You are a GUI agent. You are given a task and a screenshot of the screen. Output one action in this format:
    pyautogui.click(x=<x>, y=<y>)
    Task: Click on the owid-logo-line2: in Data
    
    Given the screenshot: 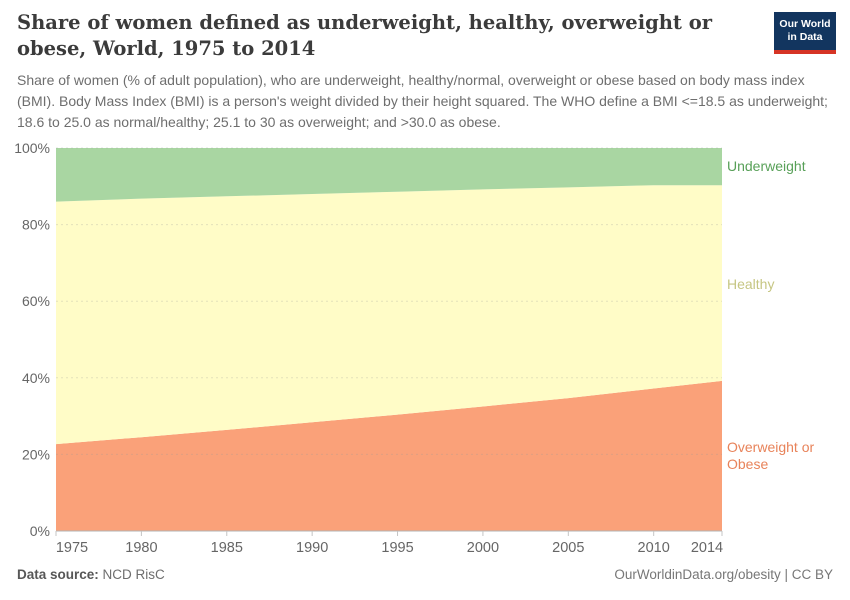 What is the action you would take?
    pyautogui.click(x=805, y=37)
    